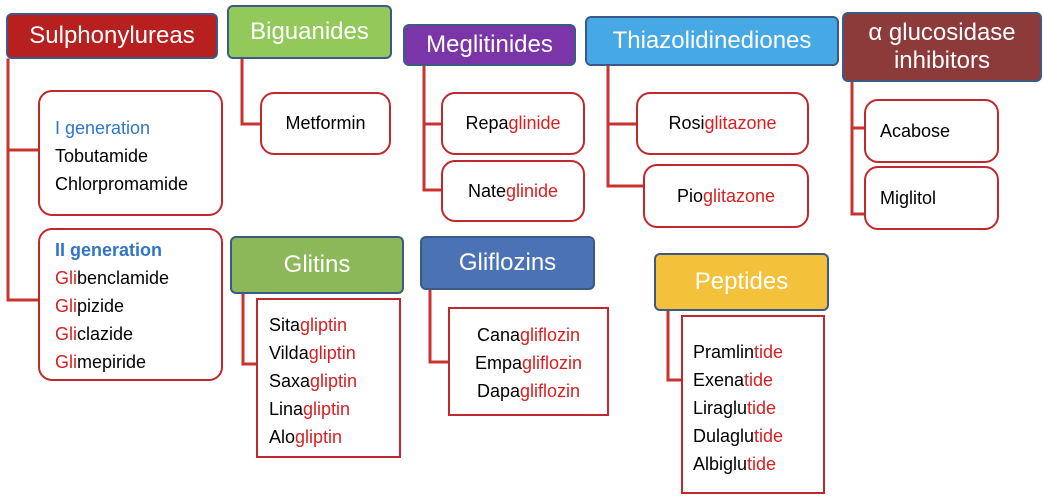 The width and height of the screenshot is (1044, 499). What do you see at coordinates (289, 353) in the screenshot?
I see `drug-prefix: Vilda` at bounding box center [289, 353].